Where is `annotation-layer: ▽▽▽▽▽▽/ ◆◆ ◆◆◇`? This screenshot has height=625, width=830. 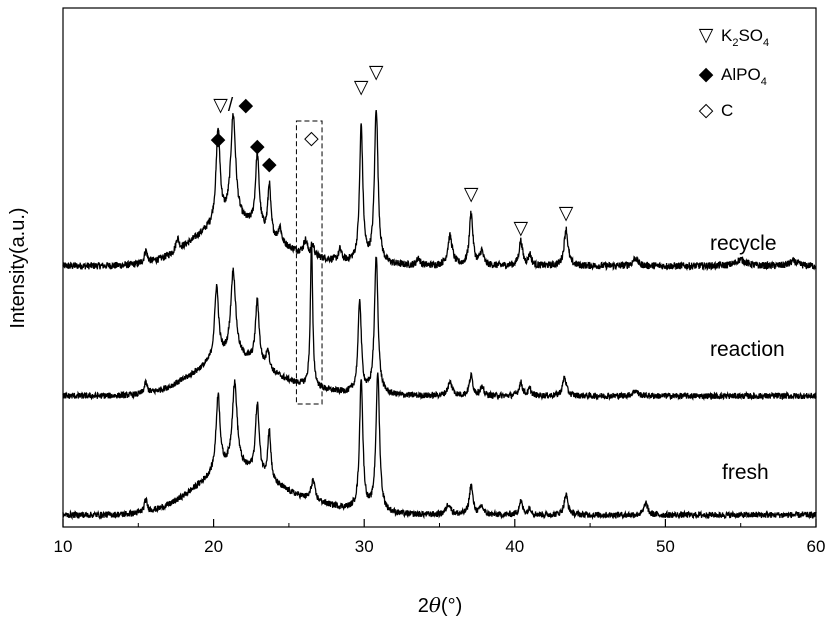
annotation-layer: ▽▽▽▽▽▽/ ◆◆ ◆◆◇ is located at coordinates (392, 150).